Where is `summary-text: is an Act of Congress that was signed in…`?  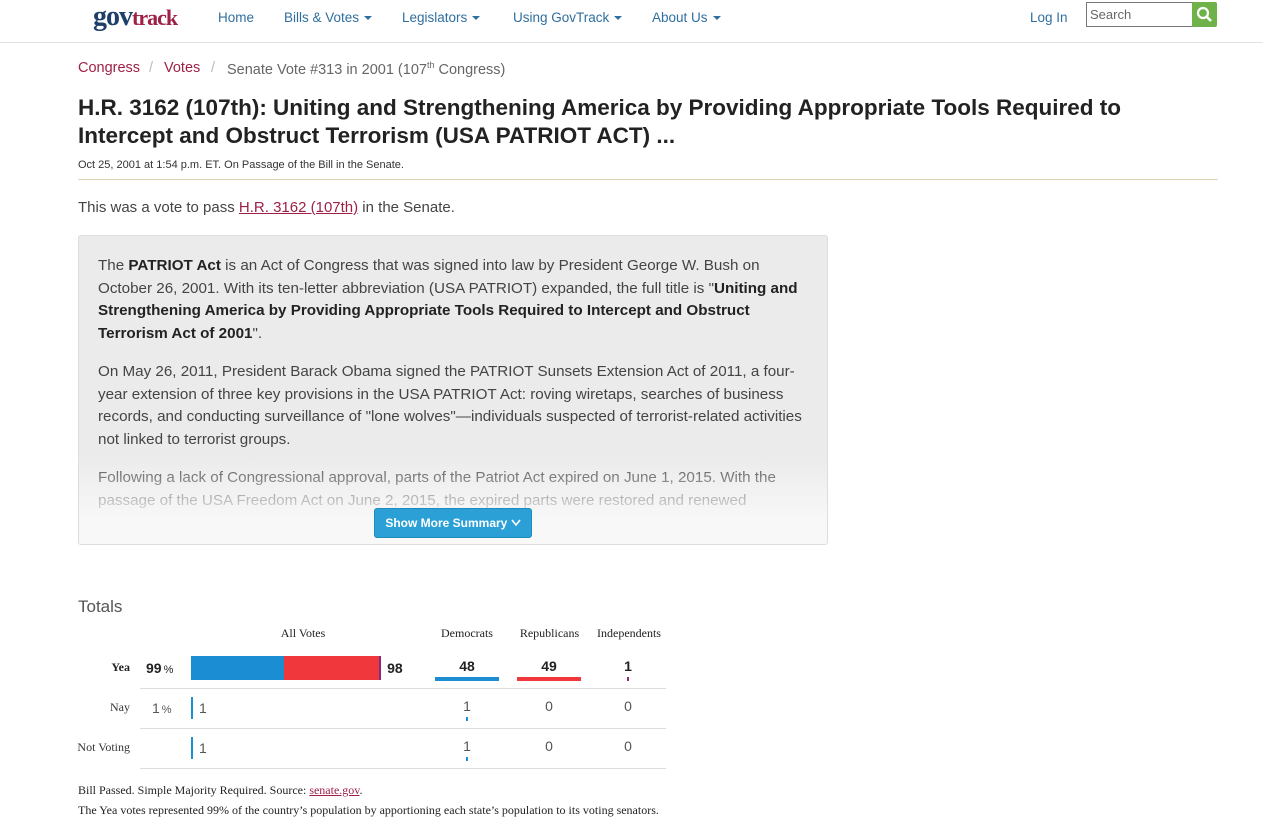
summary-text: is an Act of Congress that was signed in… is located at coordinates (429, 277).